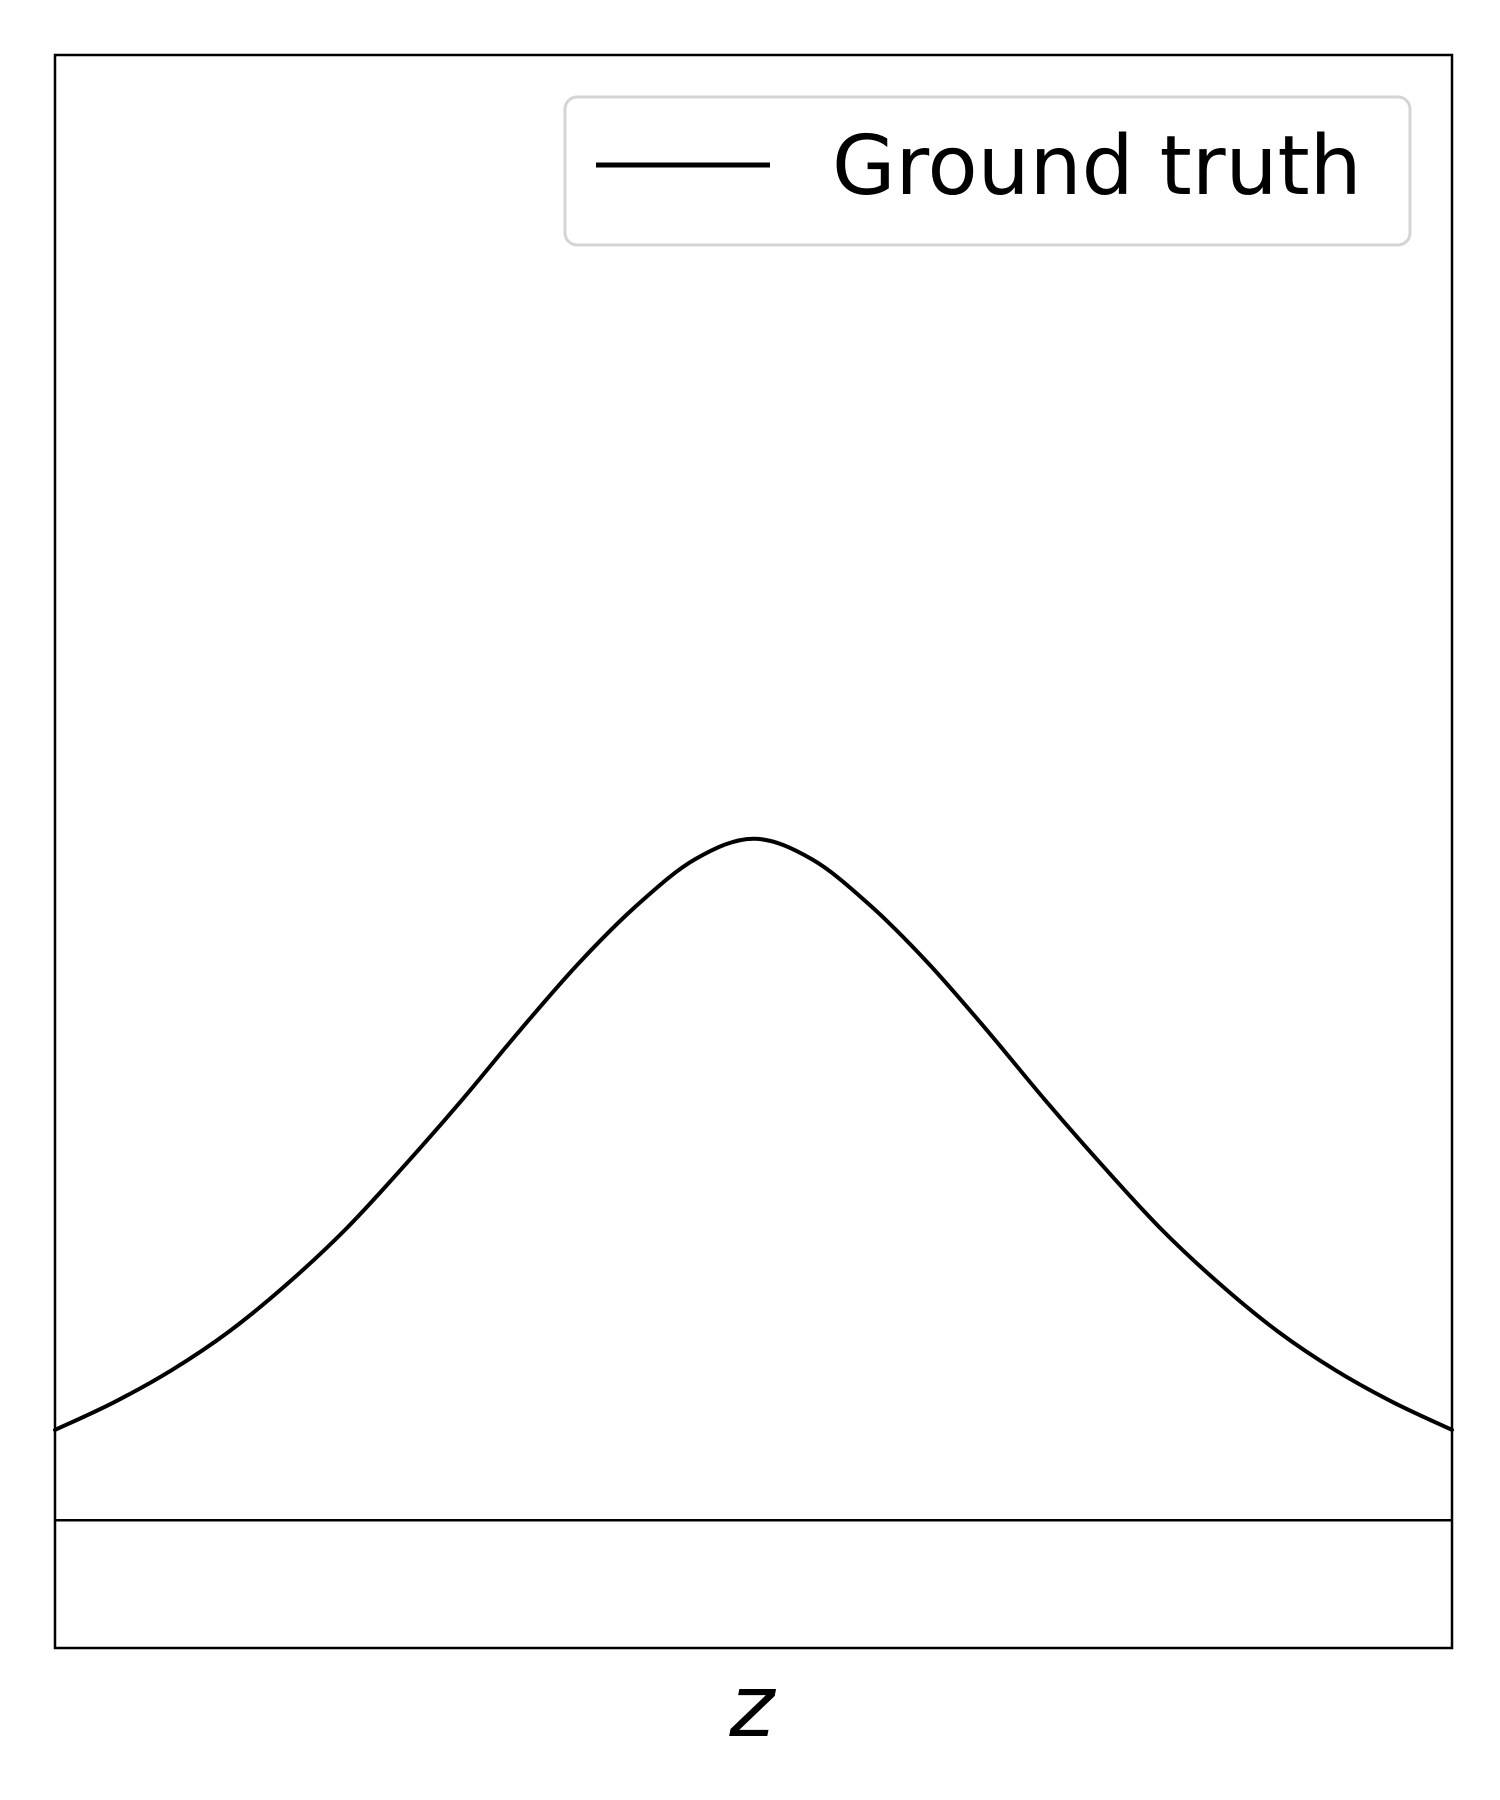 This screenshot has height=1800, width=1500. I want to click on legend-box, so click(987, 171).